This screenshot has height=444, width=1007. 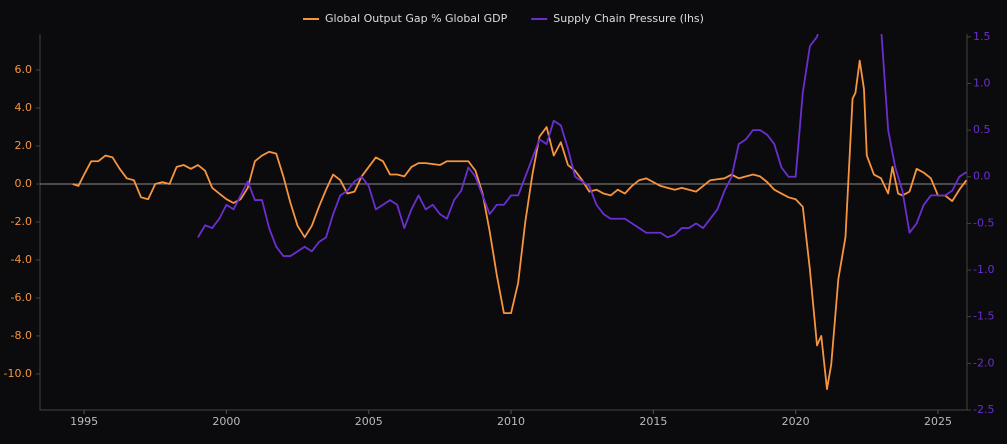 What do you see at coordinates (21, 259) in the screenshot?
I see `y-tick-label: -4.0` at bounding box center [21, 259].